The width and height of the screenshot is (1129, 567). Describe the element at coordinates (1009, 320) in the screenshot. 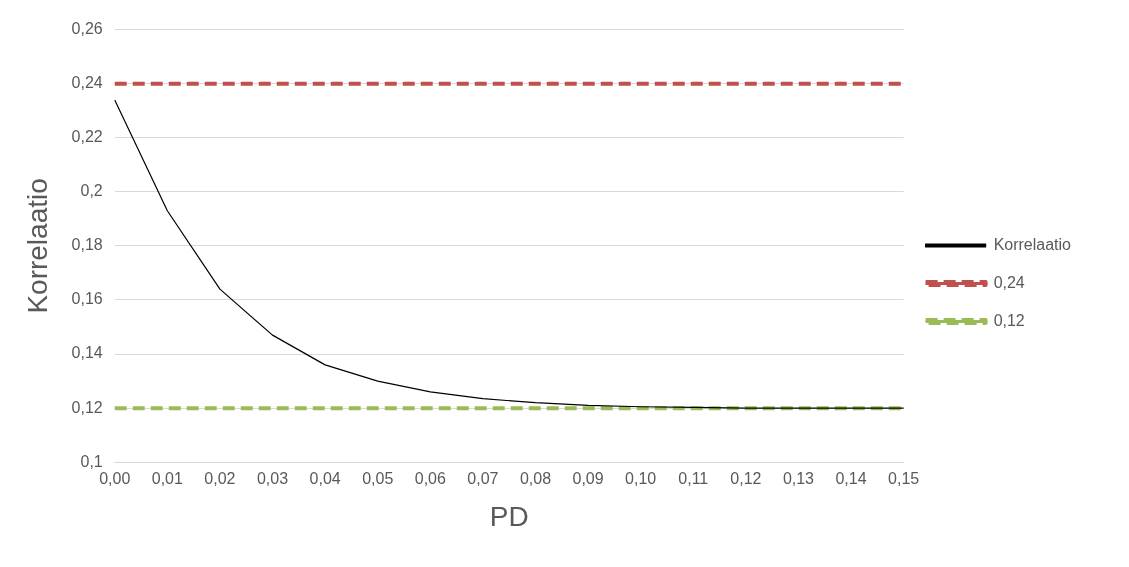

I see `legend-label: 0,12` at that location.